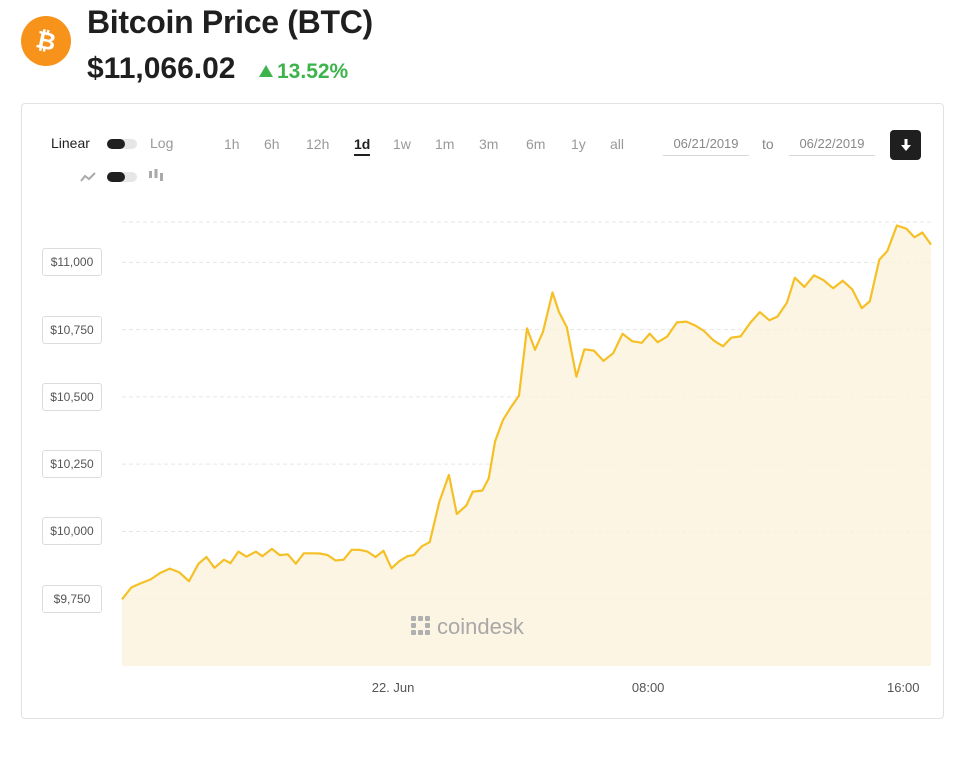  Describe the element at coordinates (116, 144) in the screenshot. I see `scale-toggle-knob` at that location.